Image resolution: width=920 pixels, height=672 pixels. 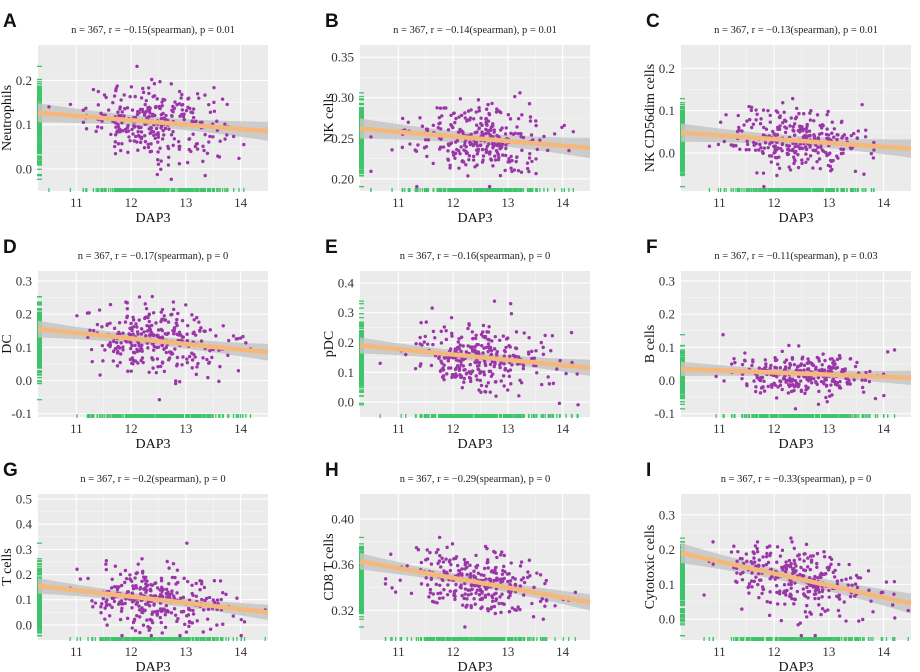 What do you see at coordinates (346, 342) in the screenshot?
I see `y-tick-label: 0.2` at bounding box center [346, 342].